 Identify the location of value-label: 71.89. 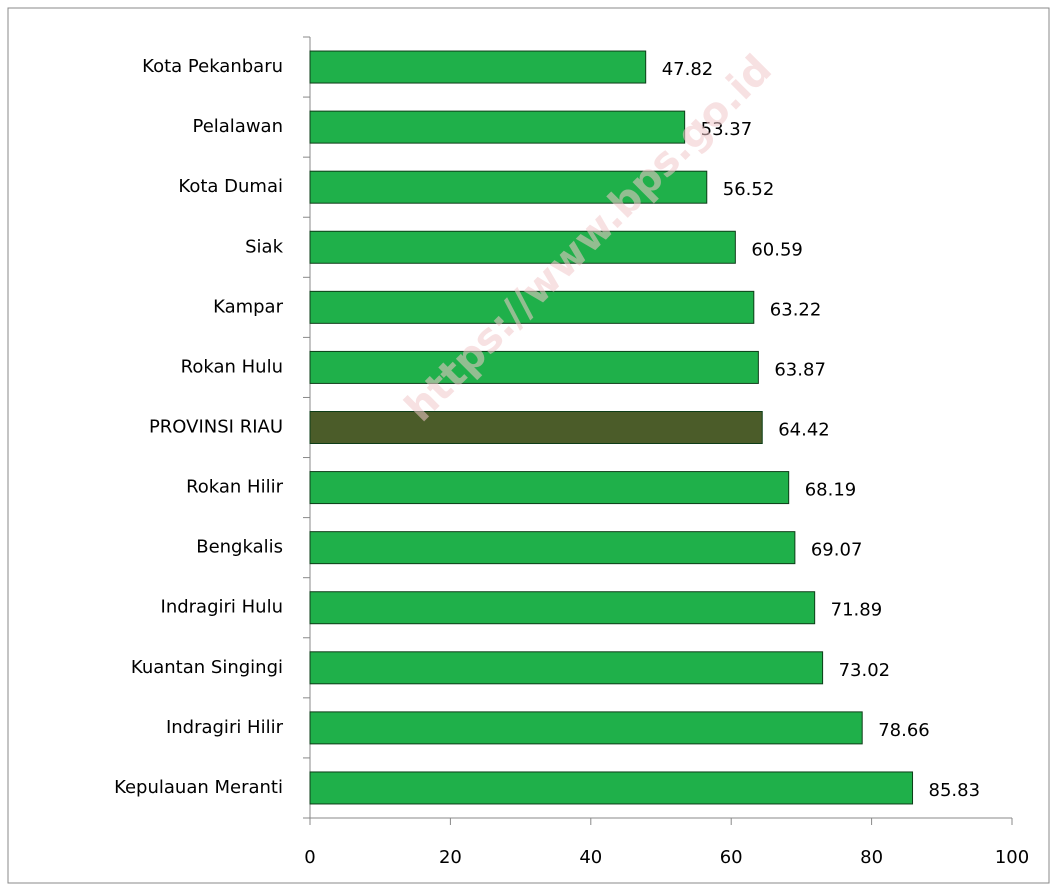
(857, 610).